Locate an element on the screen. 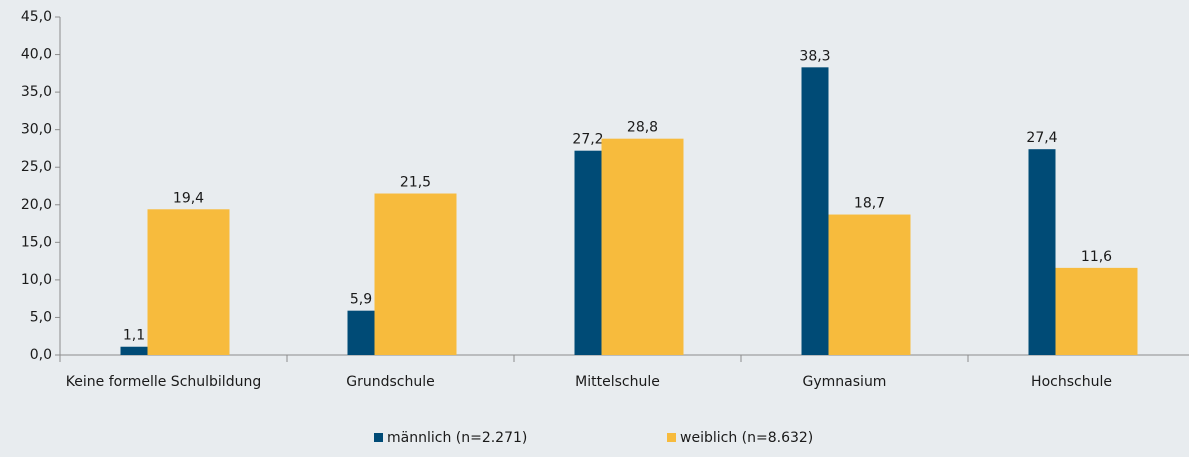 The image size is (1189, 457). x-tick-label: Mittelschule is located at coordinates (617, 382).